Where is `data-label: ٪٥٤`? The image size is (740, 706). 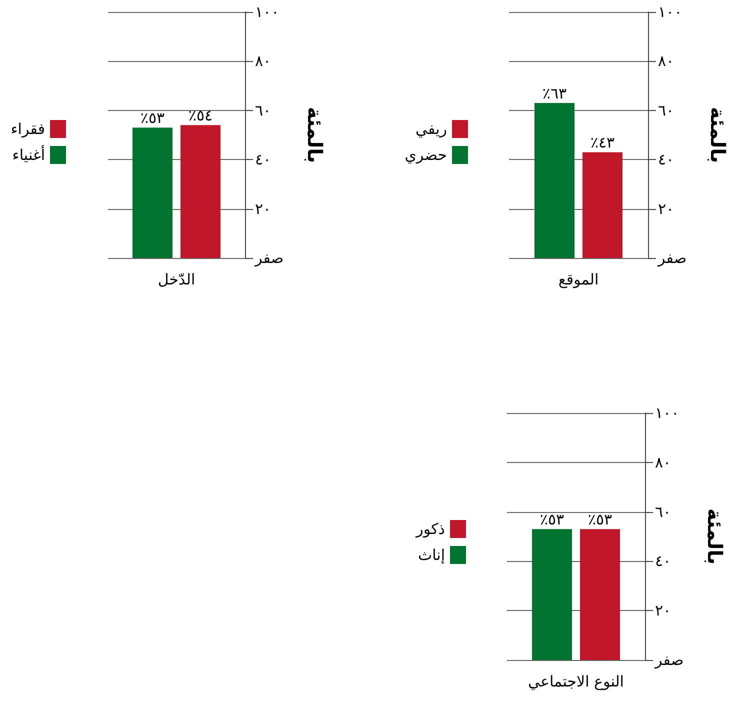 data-label: ٪٥٤ is located at coordinates (200, 115).